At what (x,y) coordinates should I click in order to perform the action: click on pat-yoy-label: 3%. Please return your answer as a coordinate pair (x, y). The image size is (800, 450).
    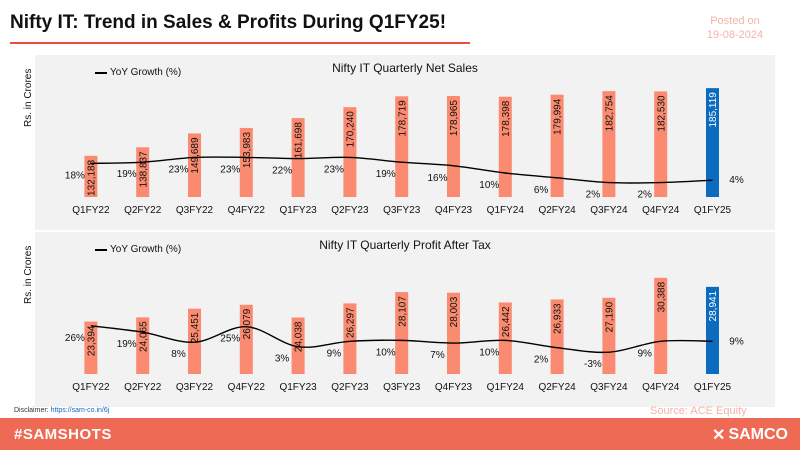
    Looking at the image, I should click on (282, 359).